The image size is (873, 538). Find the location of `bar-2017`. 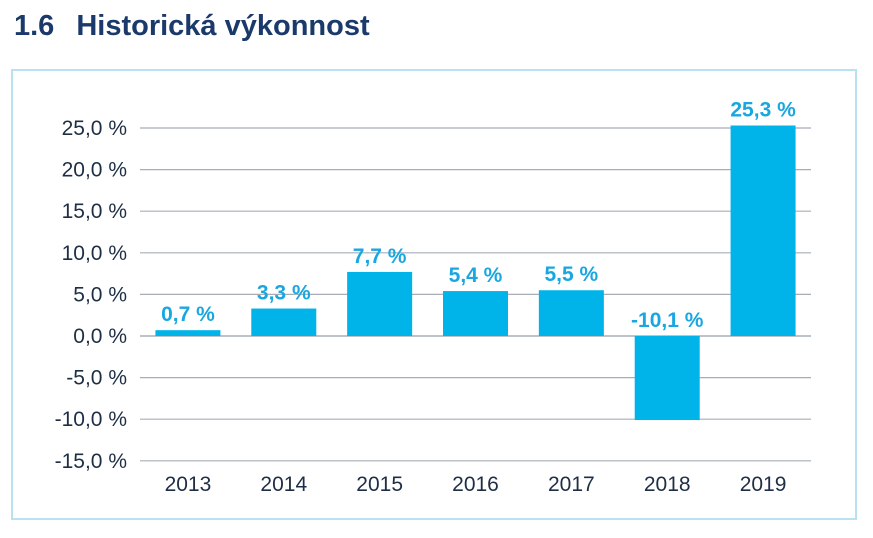

bar-2017 is located at coordinates (571, 313).